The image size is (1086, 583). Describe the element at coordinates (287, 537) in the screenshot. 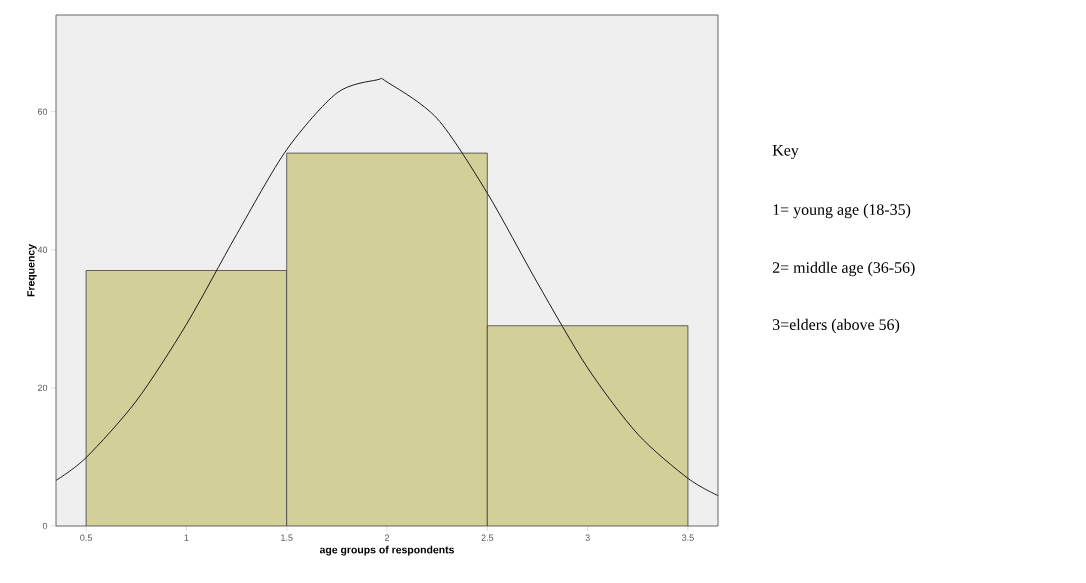

I see `x-tick-label: 1.5` at that location.